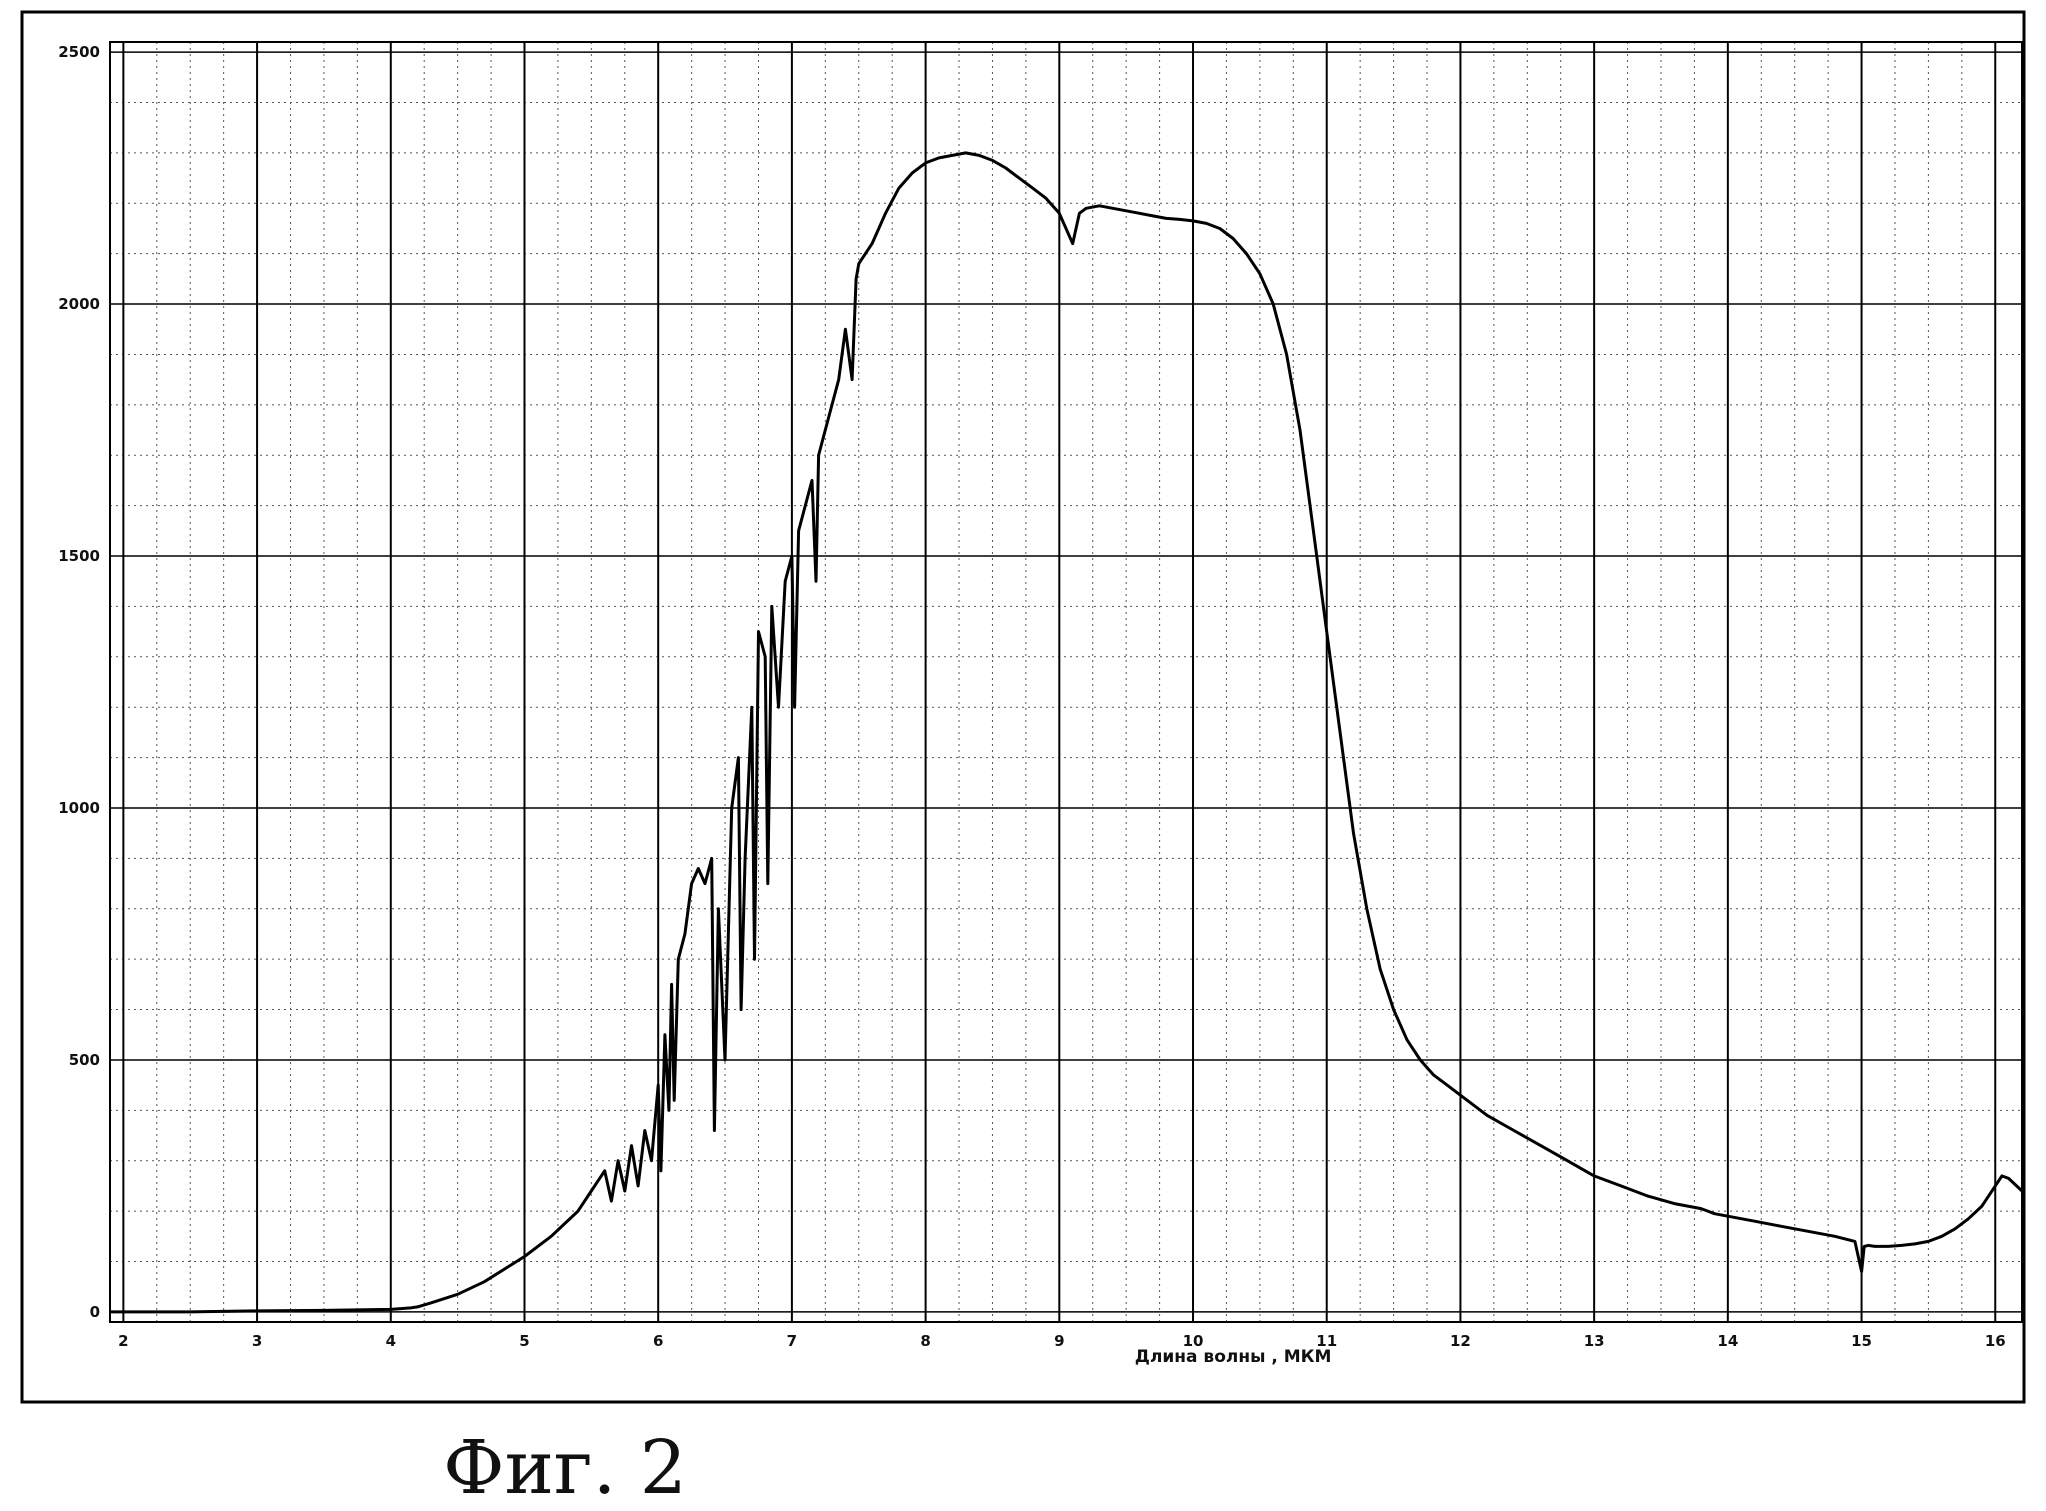 Image resolution: width=2046 pixels, height=1511 pixels. Describe the element at coordinates (1727, 1341) in the screenshot. I see `x-tick-label: 14` at that location.